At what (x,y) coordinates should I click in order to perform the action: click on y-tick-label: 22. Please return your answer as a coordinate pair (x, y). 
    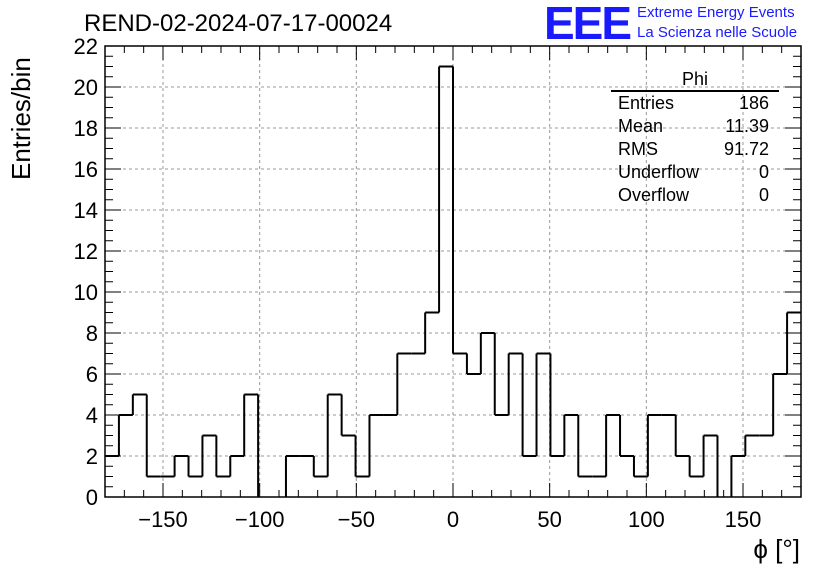
    Looking at the image, I should click on (86, 46).